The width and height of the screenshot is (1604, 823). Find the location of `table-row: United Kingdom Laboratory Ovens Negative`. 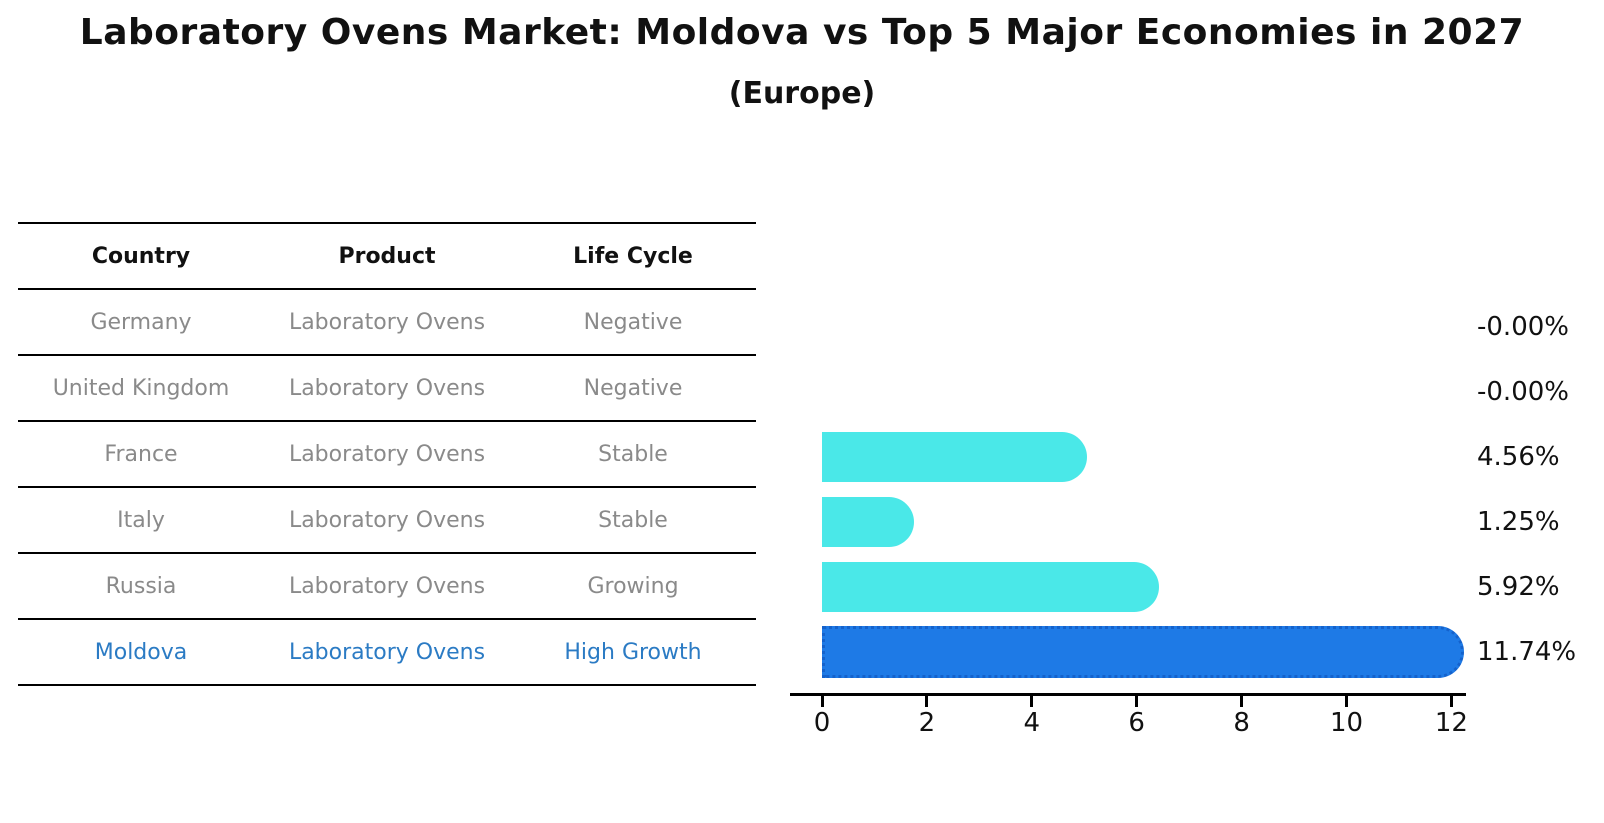

table-row: United Kingdom Laboratory Ovens Negative is located at coordinates (387, 389).